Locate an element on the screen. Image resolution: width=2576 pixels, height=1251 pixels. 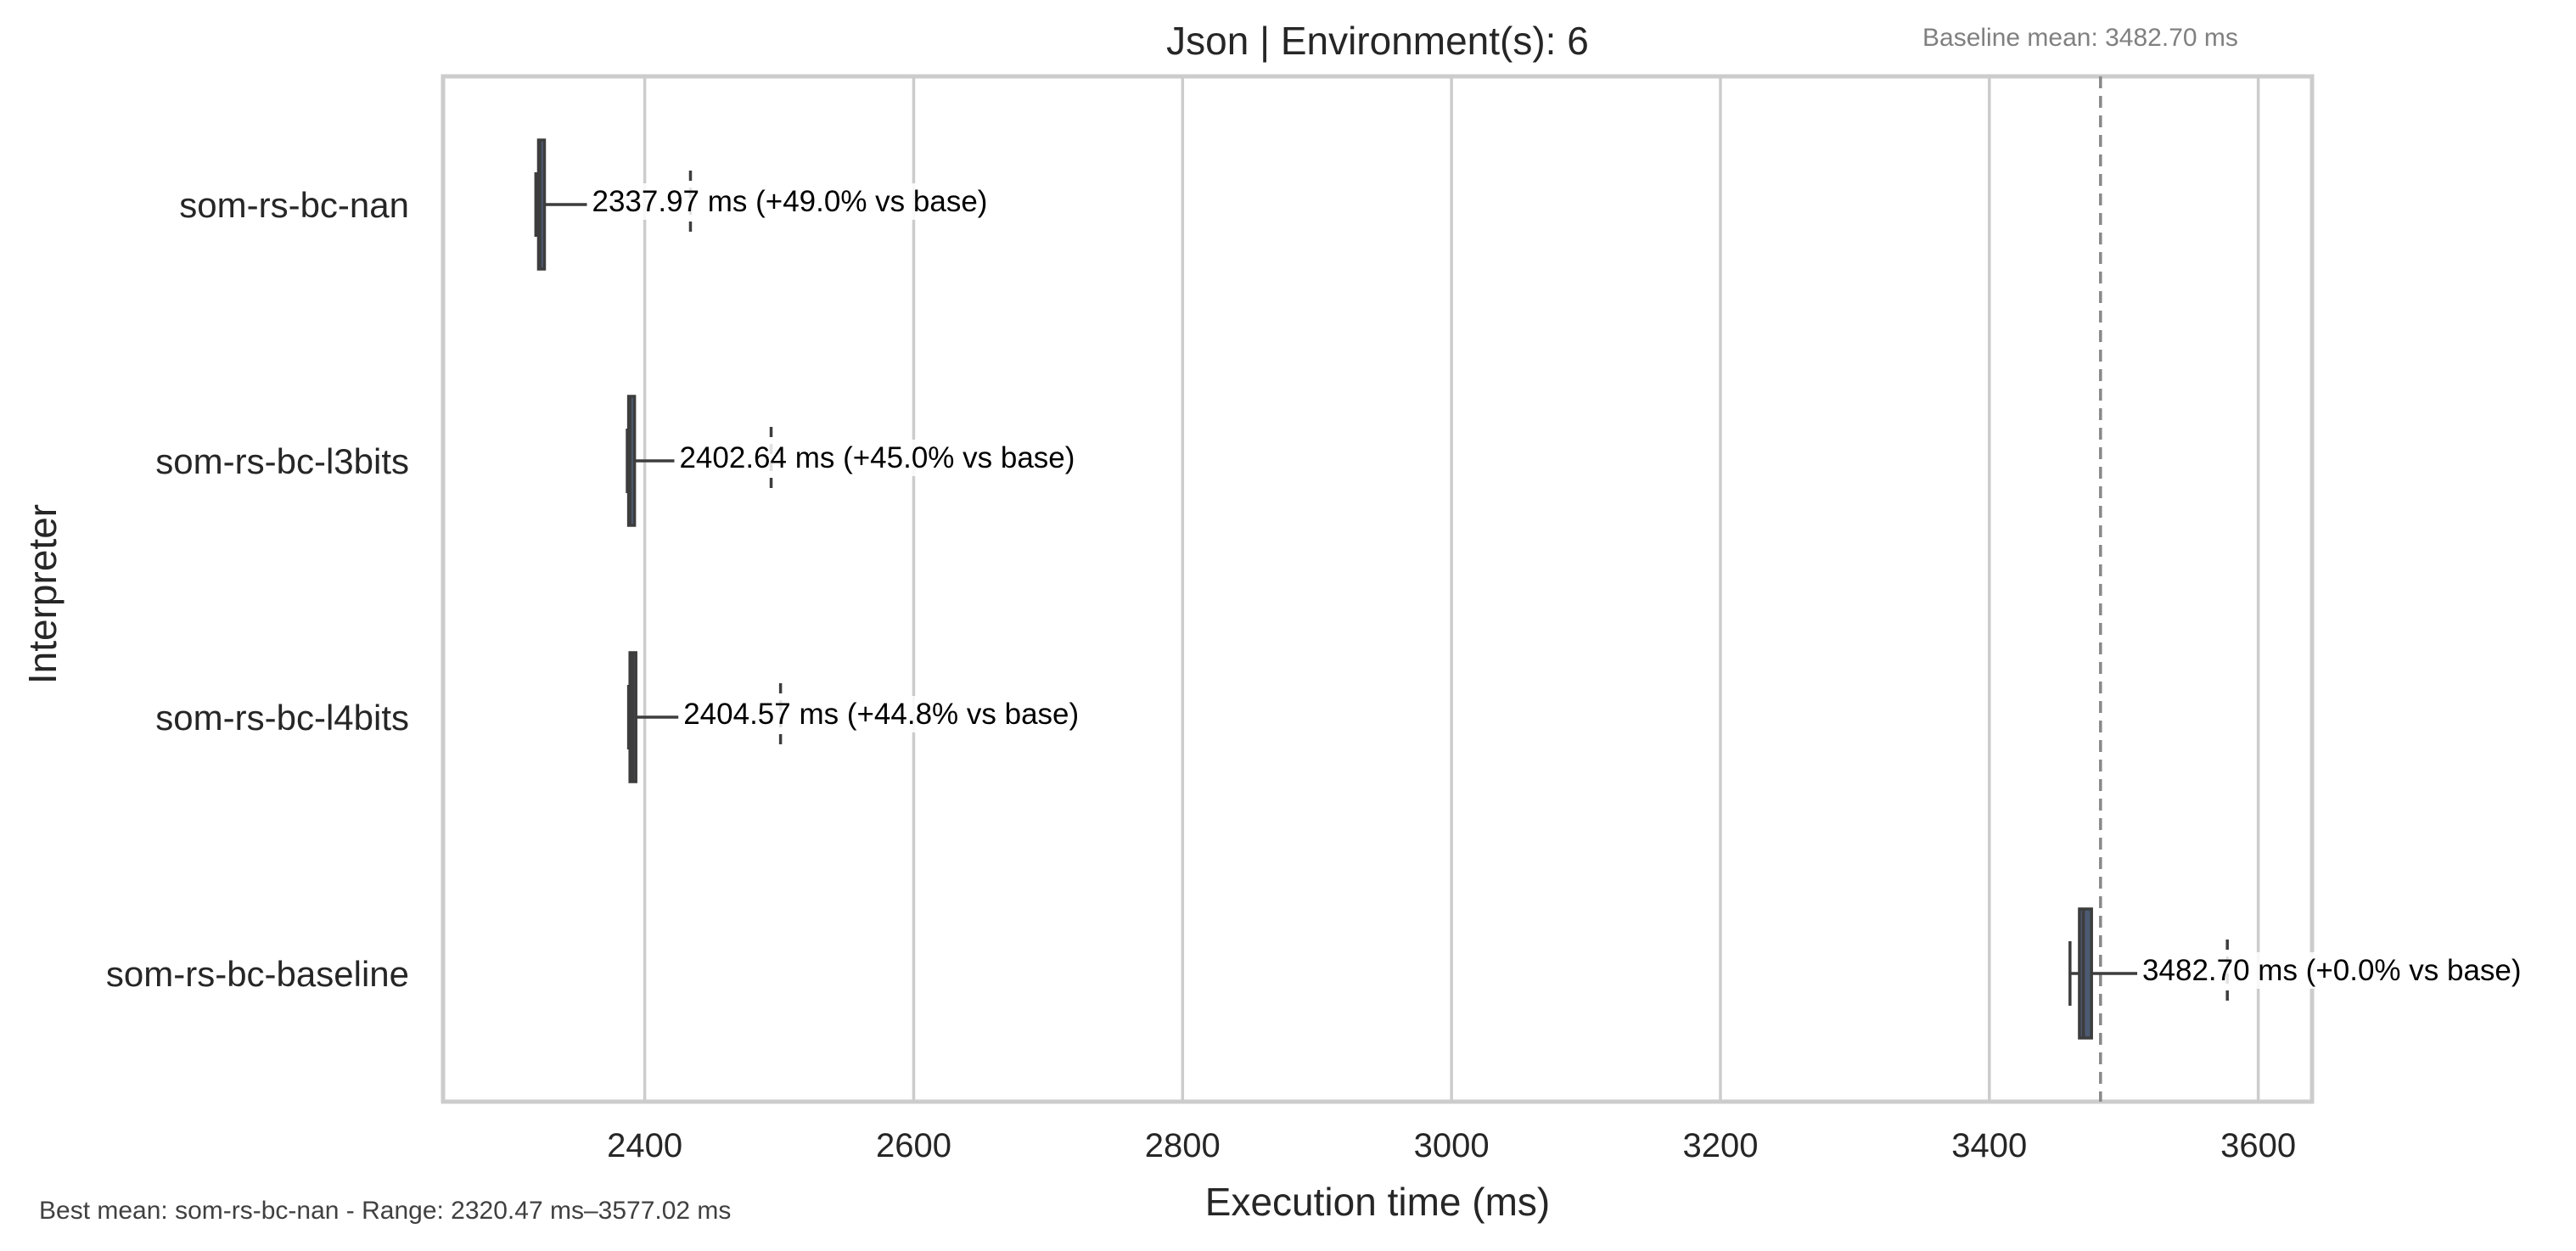
box-body is located at coordinates (2085, 973).